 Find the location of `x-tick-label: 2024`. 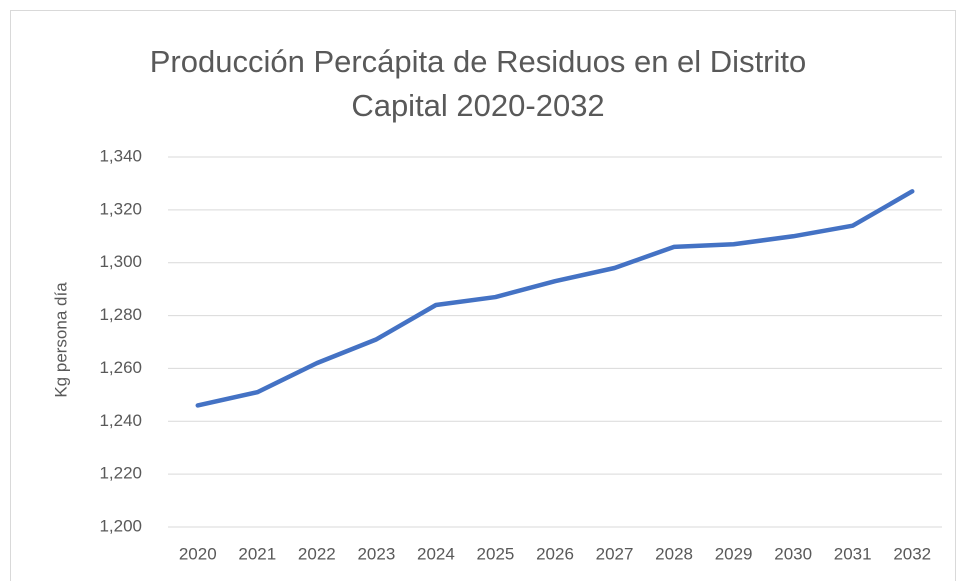

x-tick-label: 2024 is located at coordinates (436, 553).